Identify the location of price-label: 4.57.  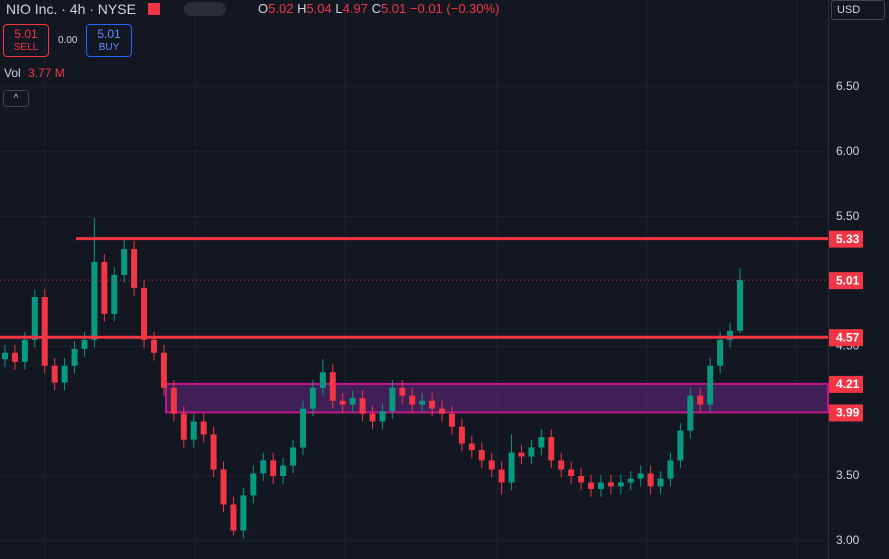
(848, 337).